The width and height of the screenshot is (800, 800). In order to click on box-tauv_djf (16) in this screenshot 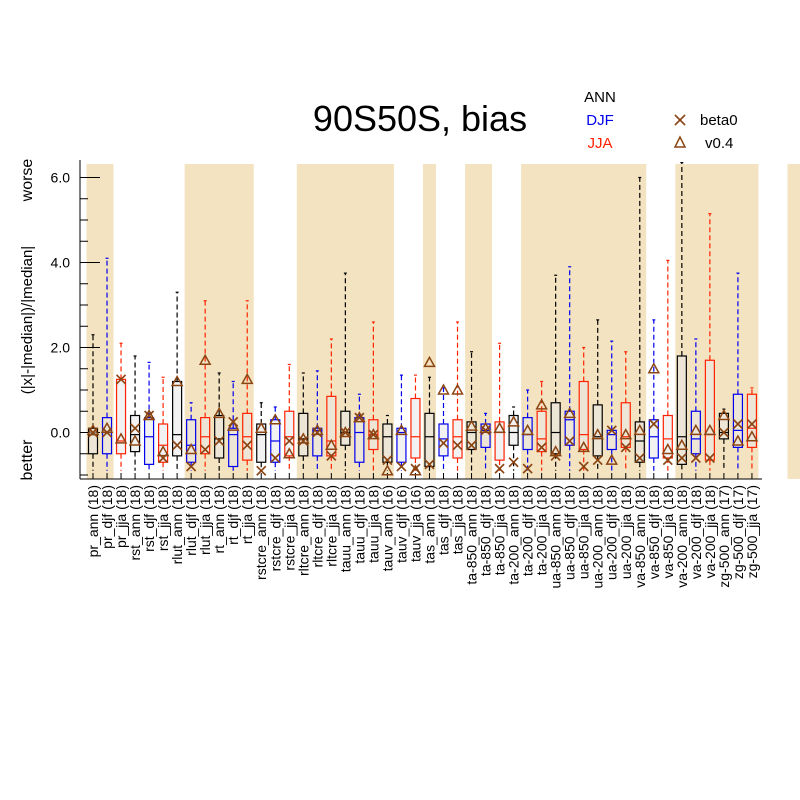, I will do `click(401, 423)`.